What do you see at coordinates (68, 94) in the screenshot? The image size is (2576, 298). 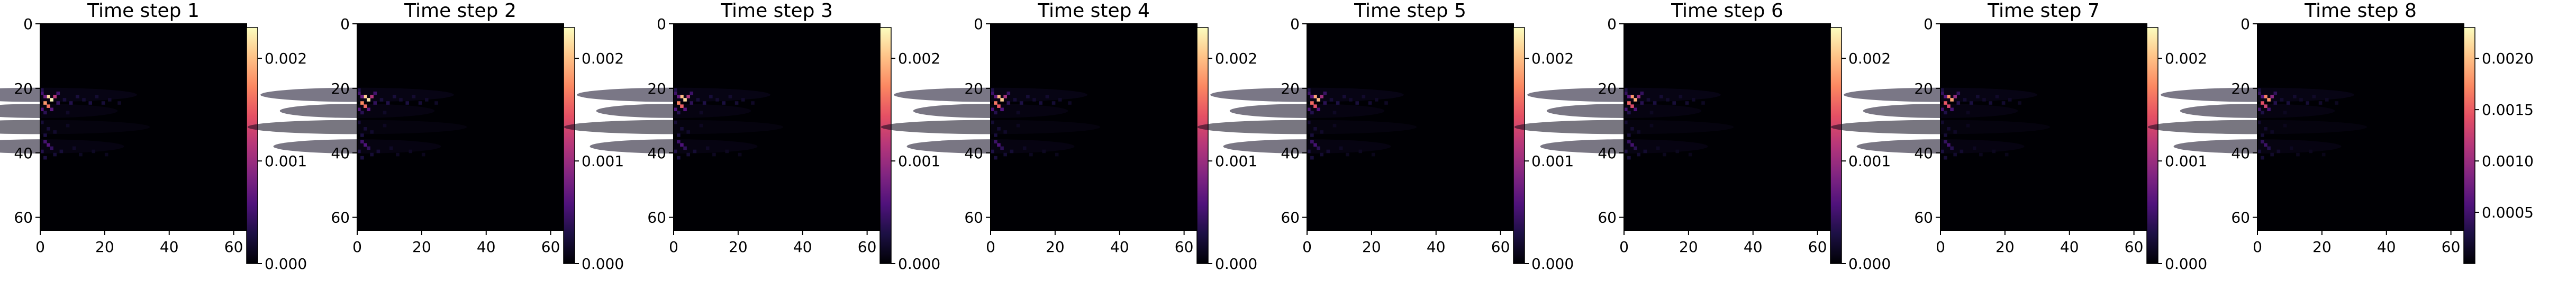 I see `heatmap-wave` at bounding box center [68, 94].